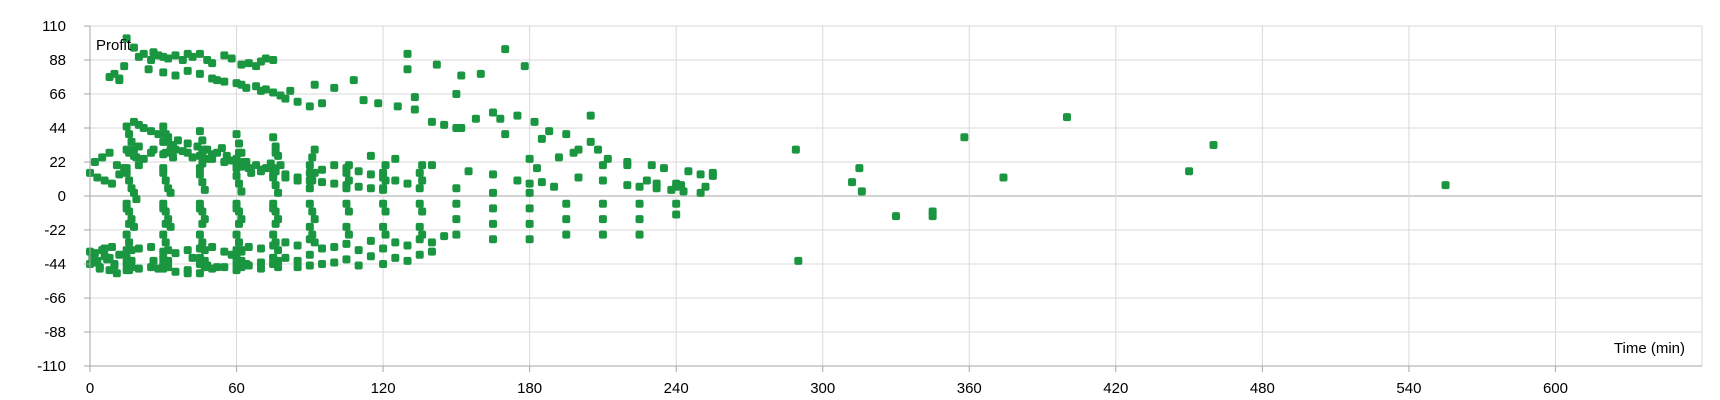 This screenshot has height=400, width=1720. Describe the element at coordinates (969, 388) in the screenshot. I see `x-tick-label: 360` at that location.